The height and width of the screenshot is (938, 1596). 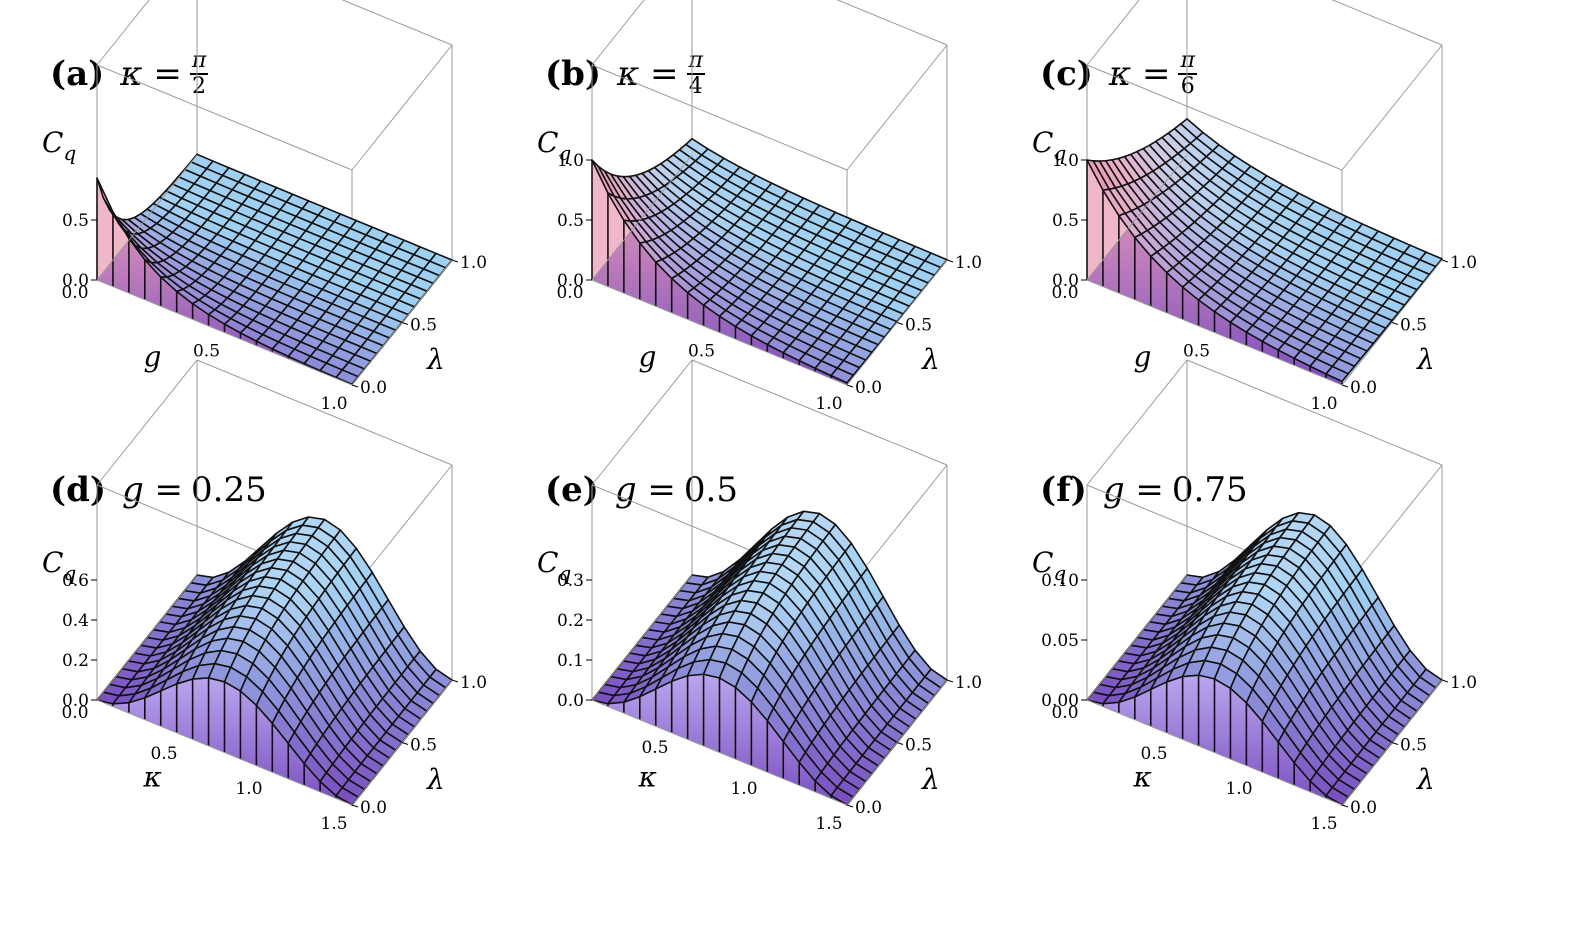 I want to click on panel-title: (f) g = 0.75, so click(x=1144, y=490).